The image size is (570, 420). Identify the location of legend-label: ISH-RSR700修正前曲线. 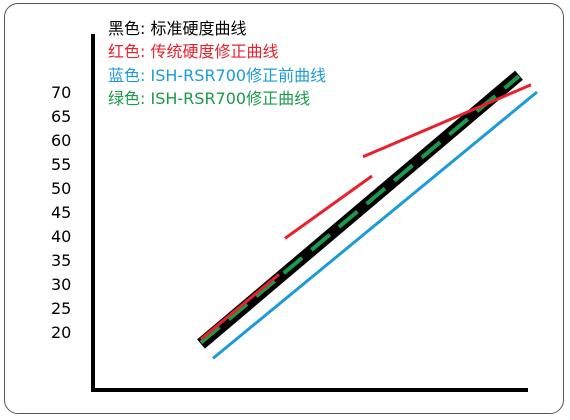
(238, 75).